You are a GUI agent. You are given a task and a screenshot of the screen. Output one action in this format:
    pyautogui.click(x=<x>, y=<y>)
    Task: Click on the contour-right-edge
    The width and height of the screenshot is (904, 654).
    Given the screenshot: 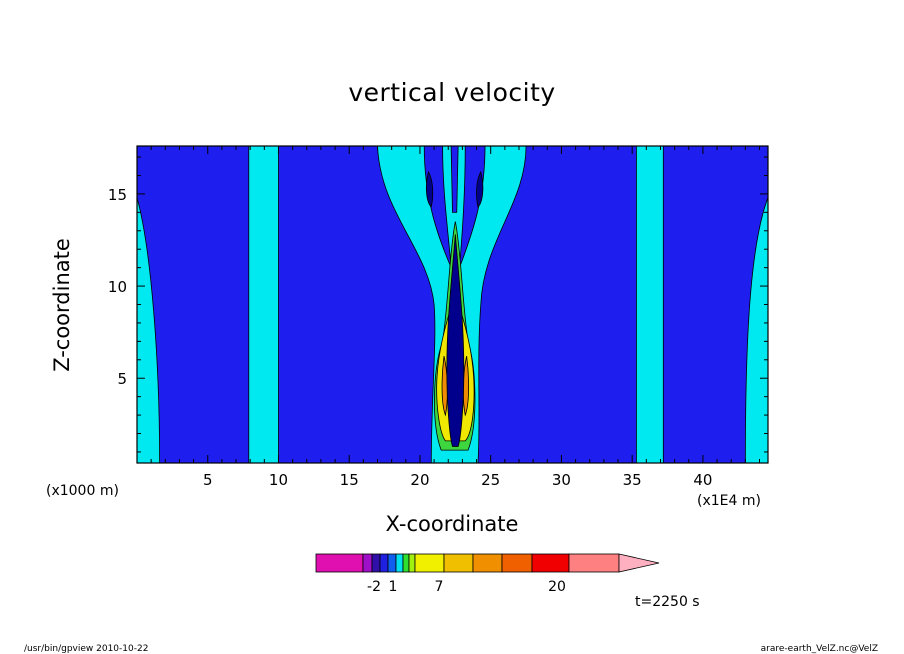 What is the action you would take?
    pyautogui.click(x=756, y=330)
    